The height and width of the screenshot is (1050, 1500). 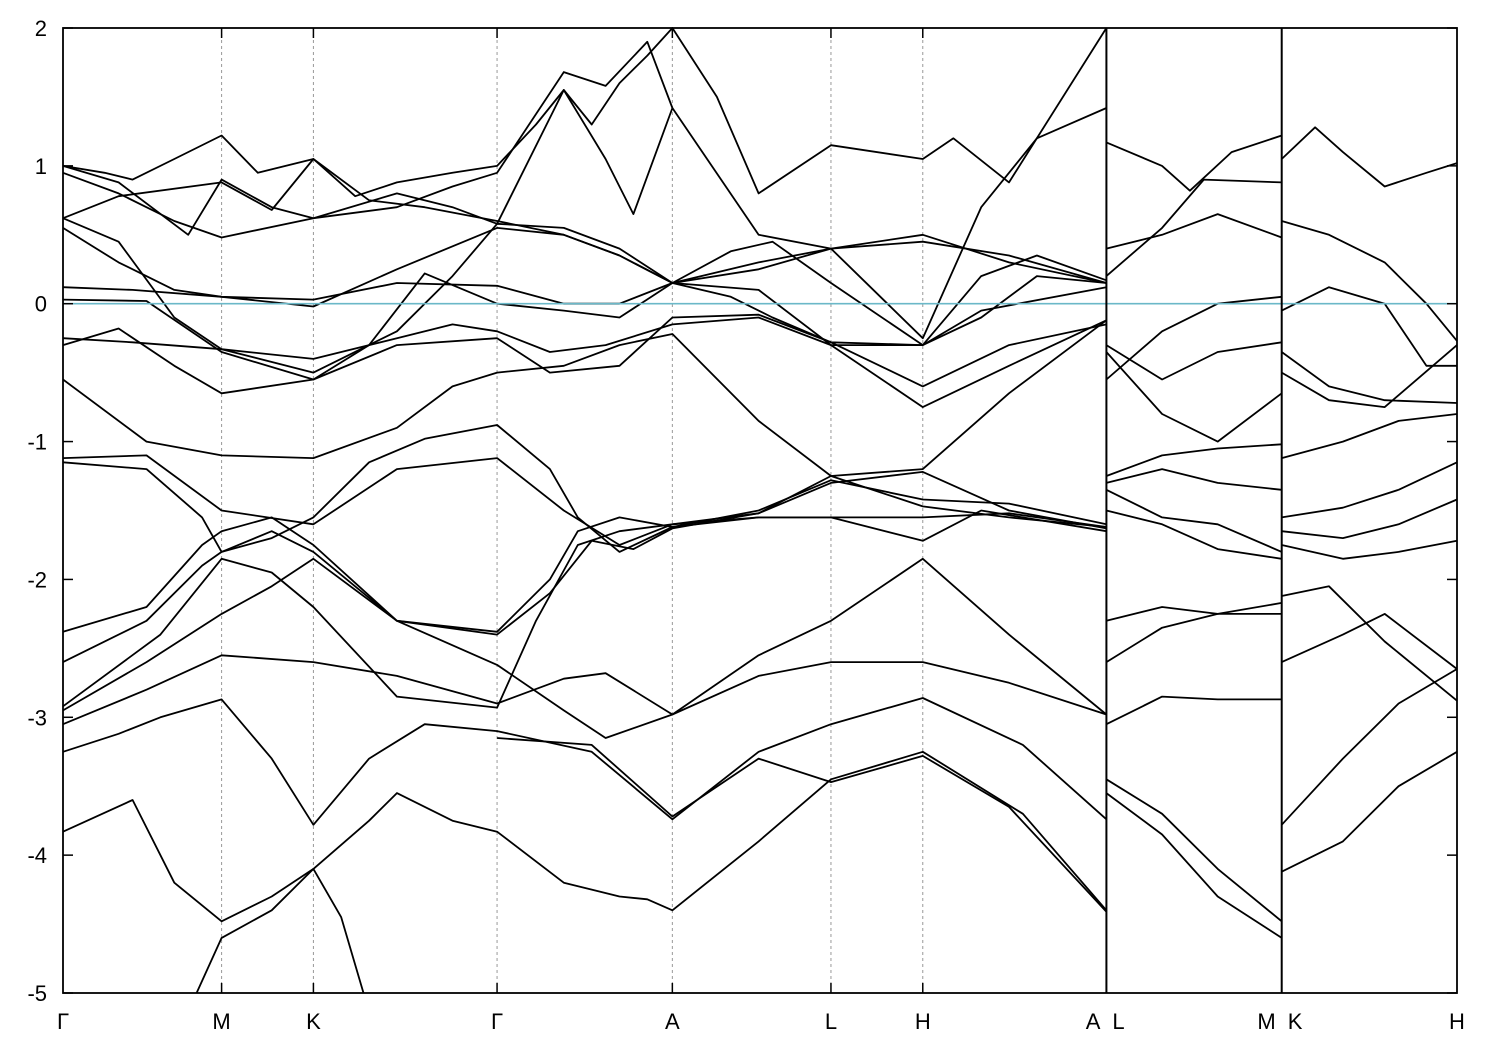 What do you see at coordinates (37, 993) in the screenshot?
I see `y-tick-label: -5` at bounding box center [37, 993].